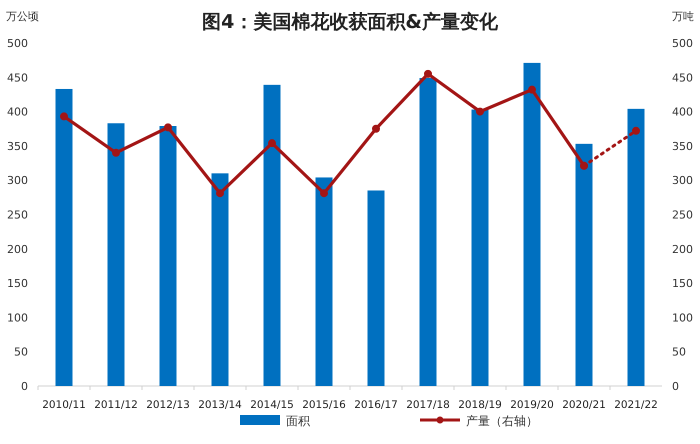 The width and height of the screenshot is (700, 444). What do you see at coordinates (272, 405) in the screenshot?
I see `x-tick-label: 2014/15` at bounding box center [272, 405].